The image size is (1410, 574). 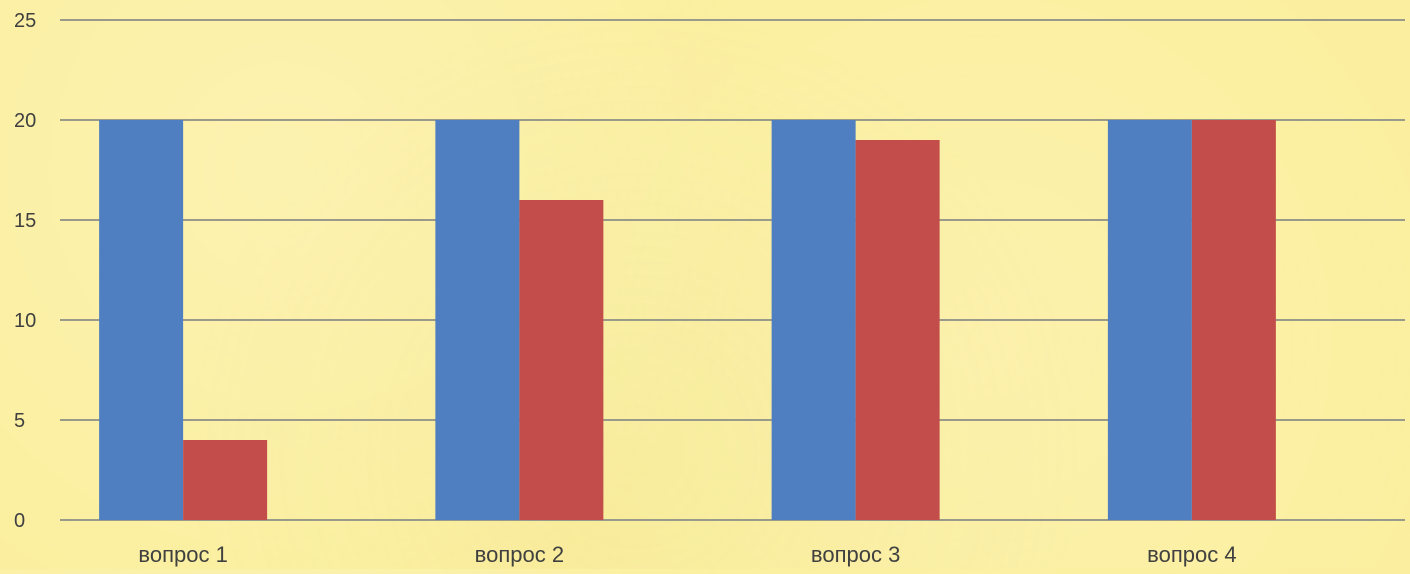 I want to click on y-tick-label: 20, so click(x=25, y=121).